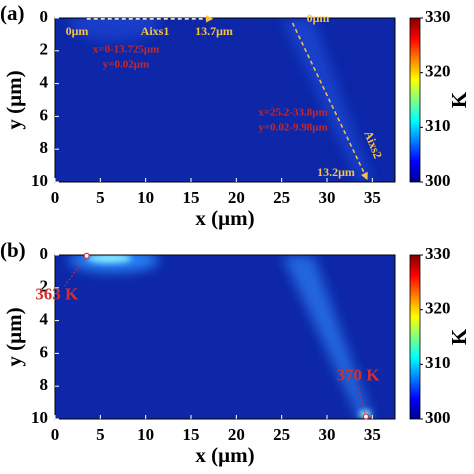 The width and height of the screenshot is (474, 474). What do you see at coordinates (13, 250) in the screenshot?
I see `panel-label: (b)` at bounding box center [13, 250].